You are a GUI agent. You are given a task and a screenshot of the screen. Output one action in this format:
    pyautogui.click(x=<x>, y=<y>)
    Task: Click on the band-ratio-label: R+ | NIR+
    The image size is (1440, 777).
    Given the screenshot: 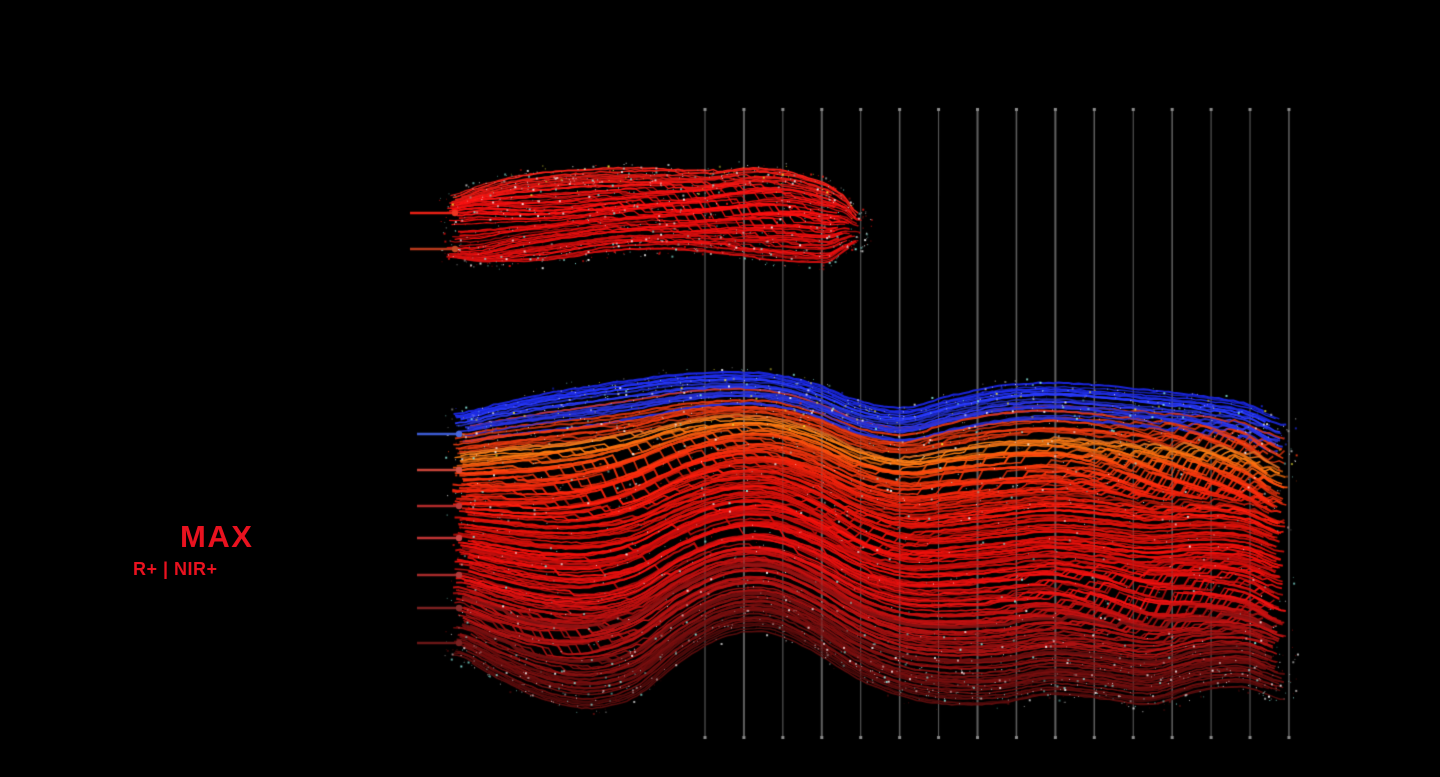 What is the action you would take?
    pyautogui.click(x=175, y=569)
    